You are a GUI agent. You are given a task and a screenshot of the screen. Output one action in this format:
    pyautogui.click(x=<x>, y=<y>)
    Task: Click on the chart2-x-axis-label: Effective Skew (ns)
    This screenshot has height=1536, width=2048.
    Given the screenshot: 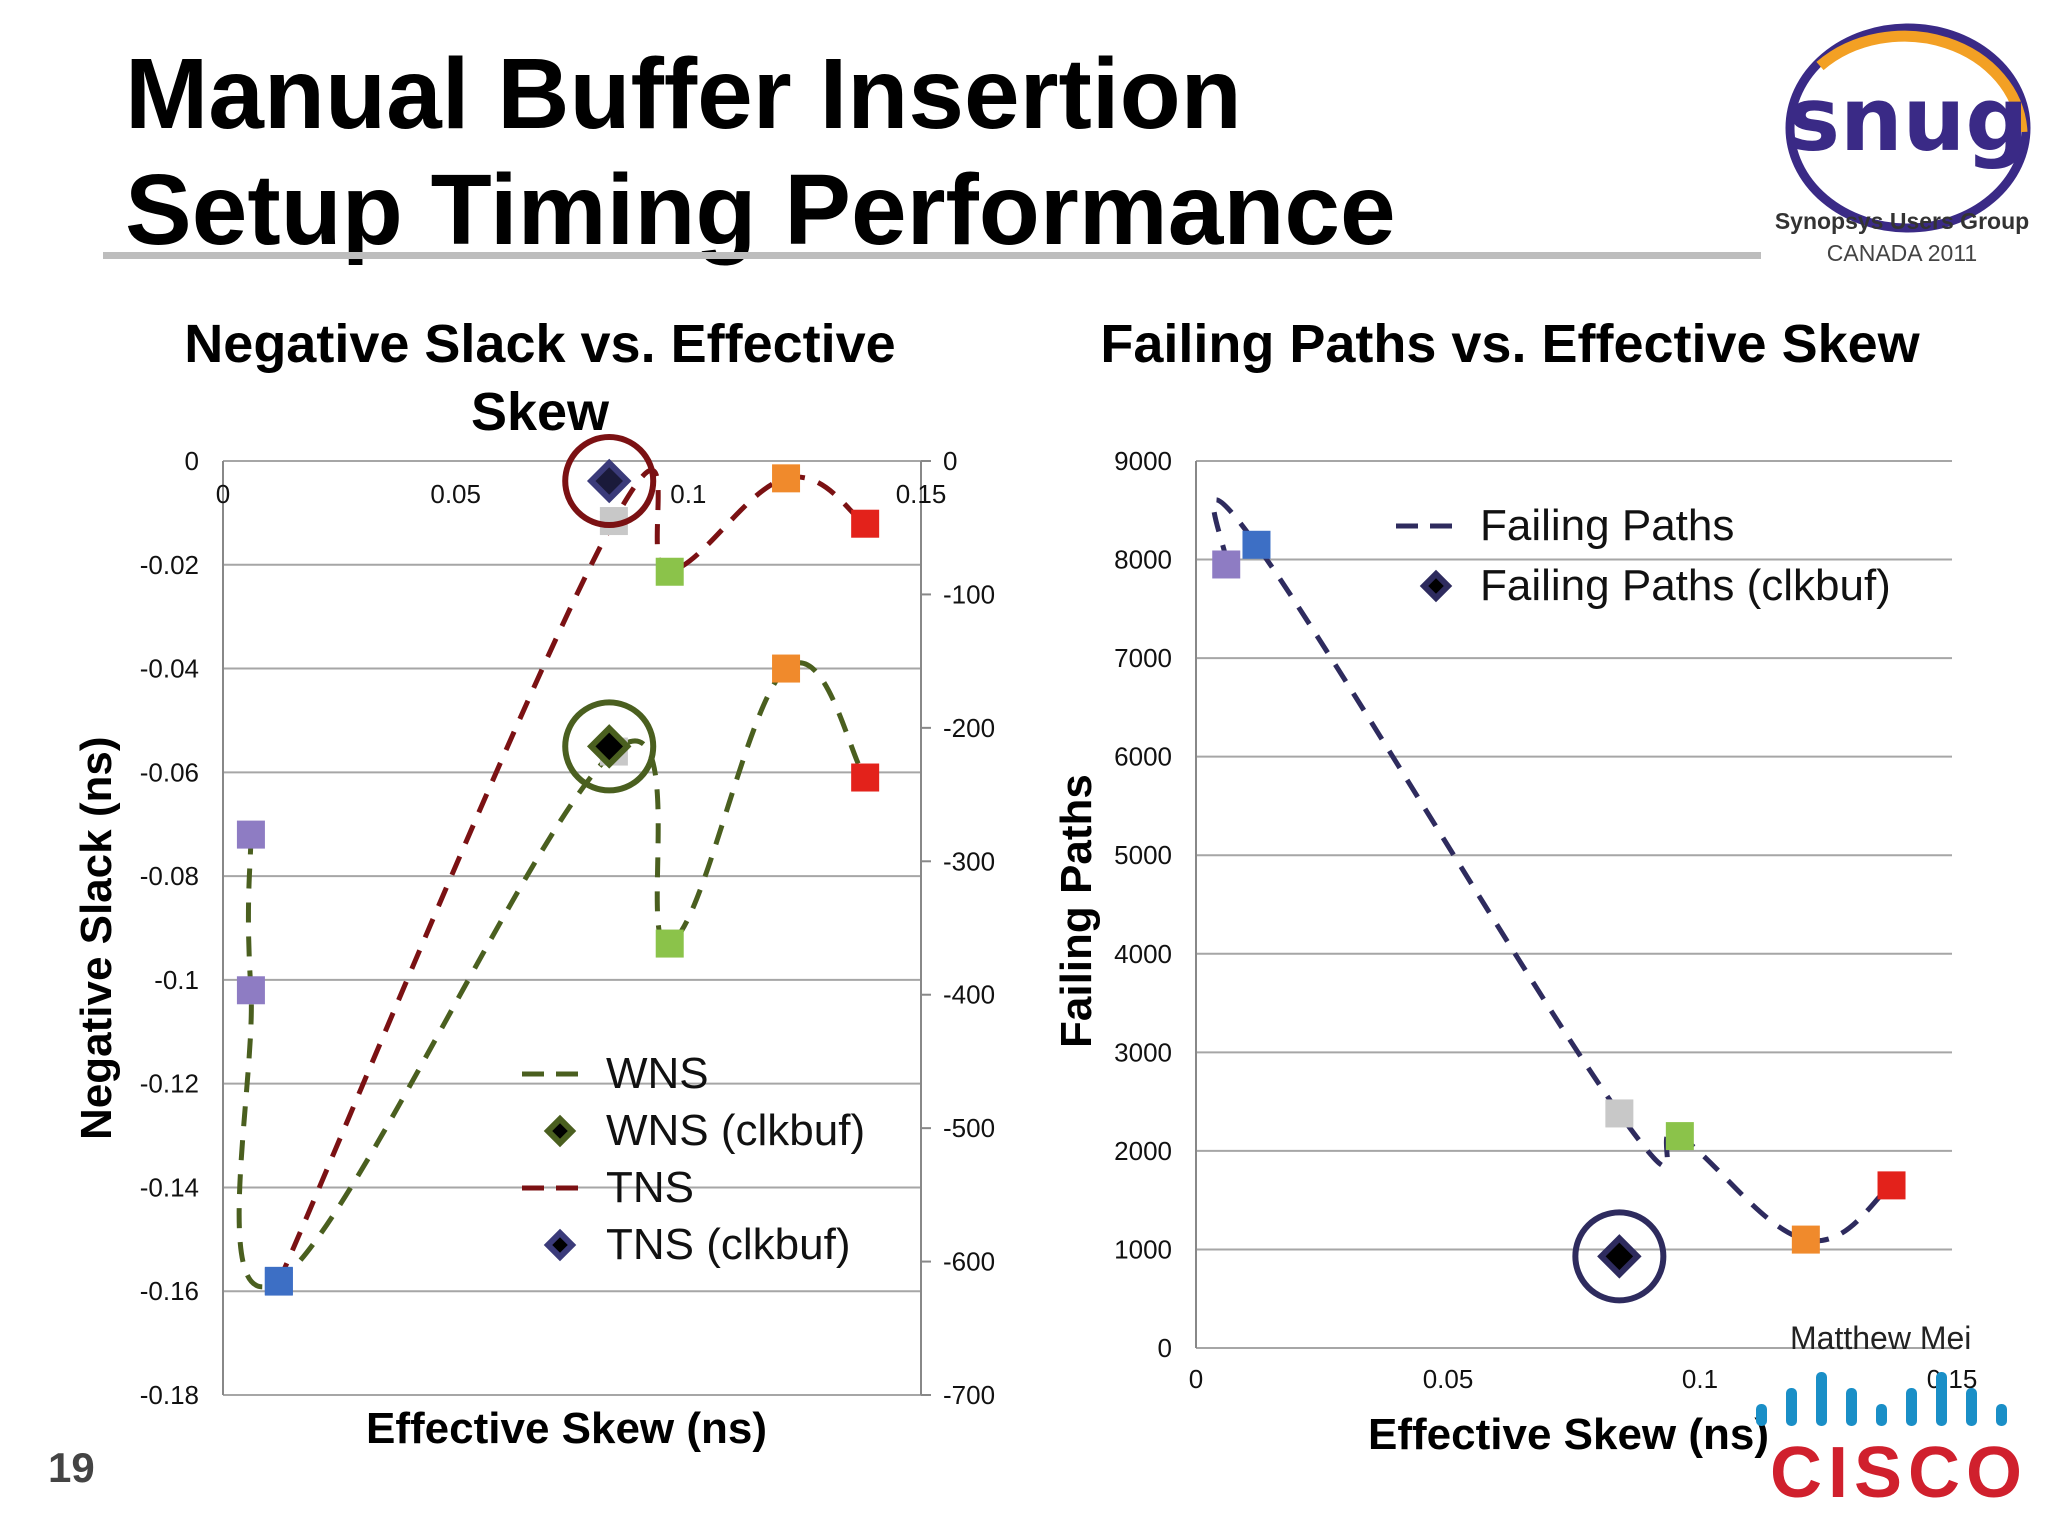 What is the action you would take?
    pyautogui.click(x=1569, y=1434)
    